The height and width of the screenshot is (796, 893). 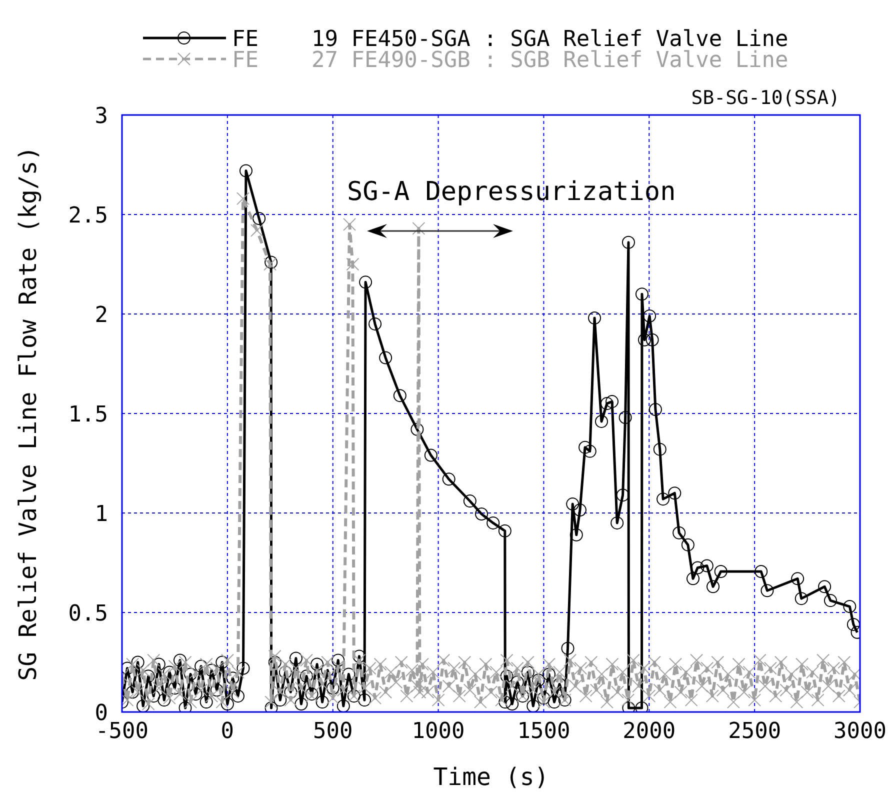 I want to click on y-tick-label: 0.5, so click(x=88, y=614).